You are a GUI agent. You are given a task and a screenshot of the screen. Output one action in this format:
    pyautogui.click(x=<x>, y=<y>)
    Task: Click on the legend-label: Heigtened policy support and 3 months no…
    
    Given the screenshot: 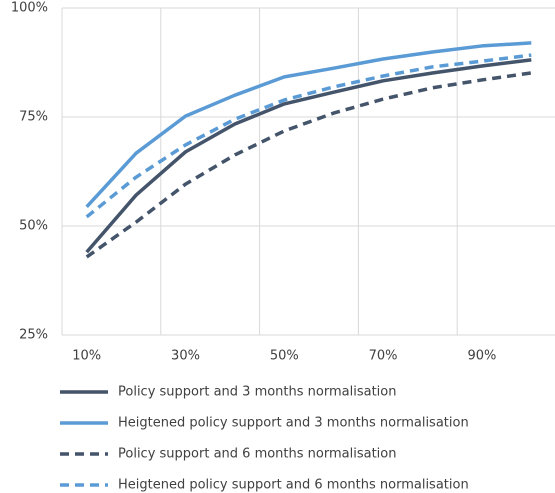 What is the action you would take?
    pyautogui.click(x=293, y=423)
    